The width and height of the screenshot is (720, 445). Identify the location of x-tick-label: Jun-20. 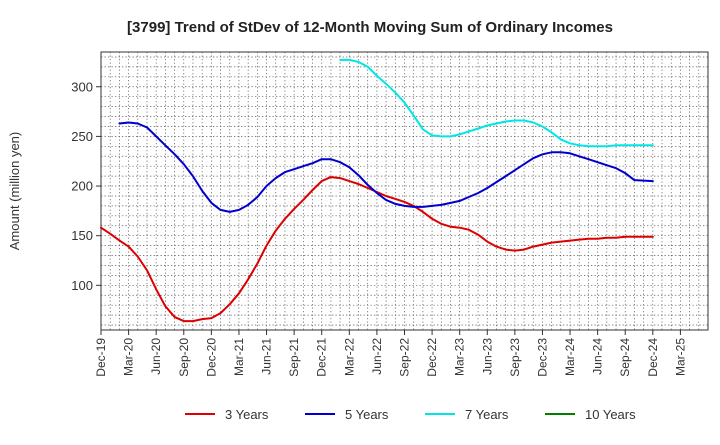
(156, 356).